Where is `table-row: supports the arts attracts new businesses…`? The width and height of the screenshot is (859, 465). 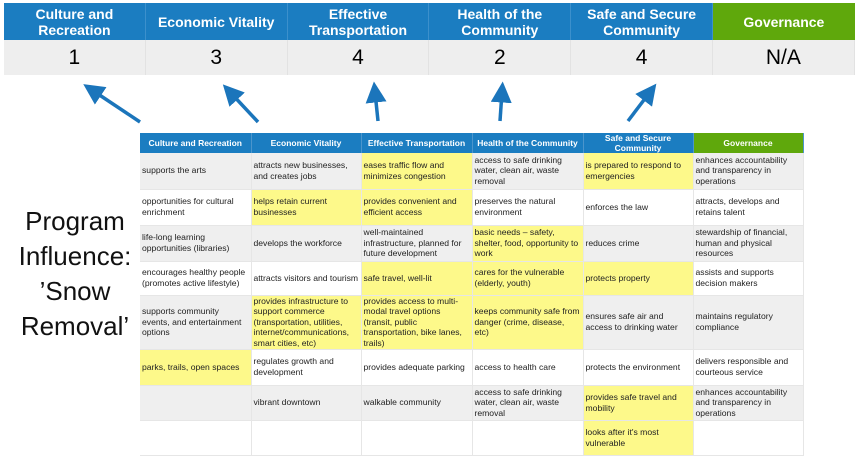 table-row: supports the arts attracts new businesses… is located at coordinates (472, 171).